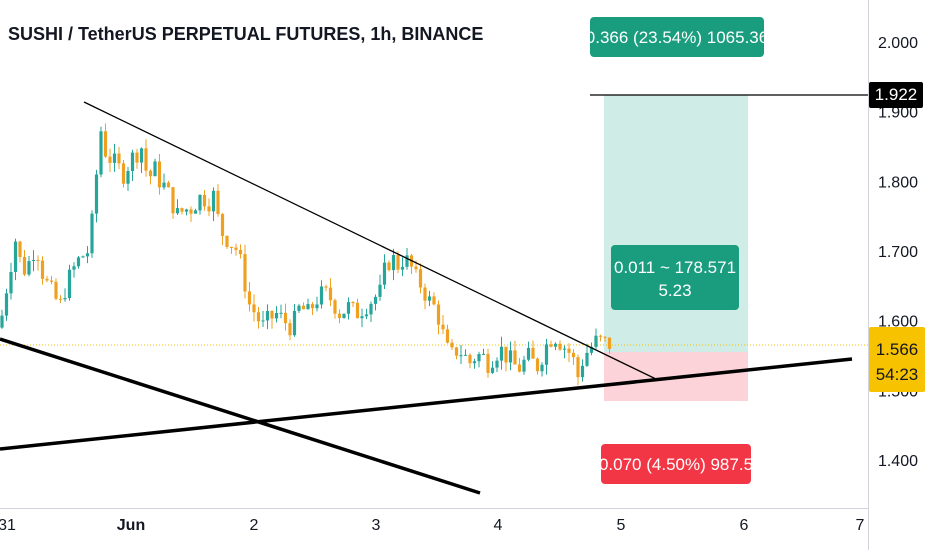 This screenshot has height=550, width=932. Describe the element at coordinates (896, 94) in the screenshot. I see `target-price-tag-text: 1.922` at that location.